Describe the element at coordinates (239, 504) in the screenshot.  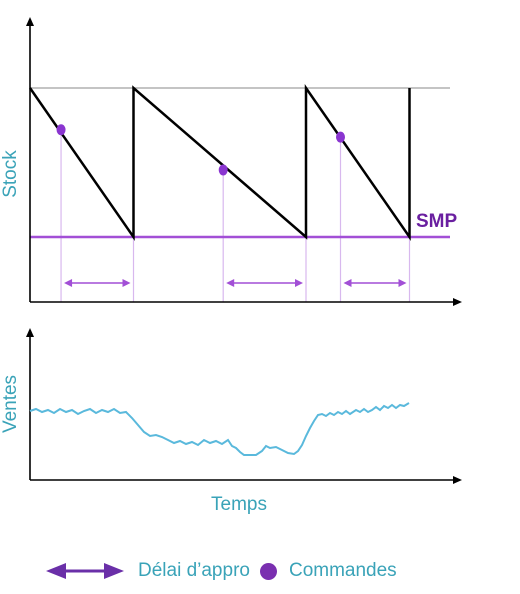
I see `time-axis-label: Temps` at that location.